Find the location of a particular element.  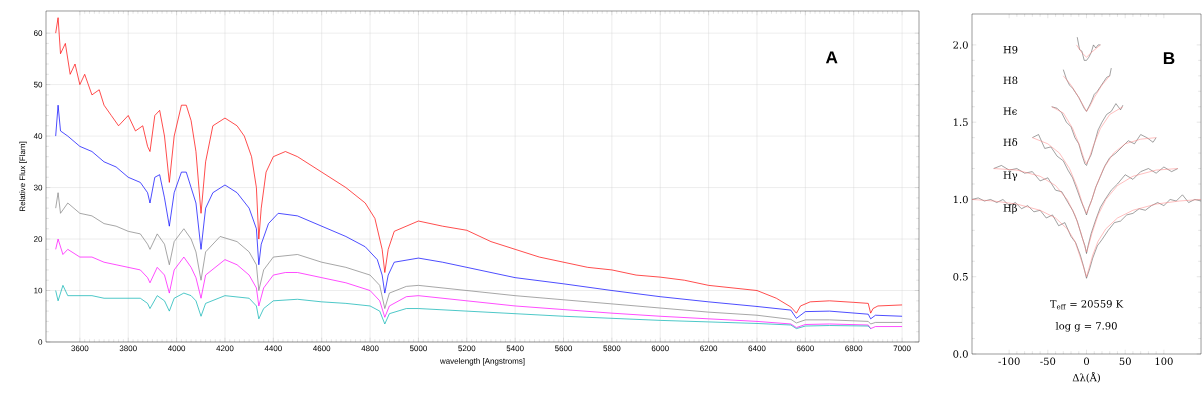

y-tick-label: 2.0 is located at coordinates (960, 45).